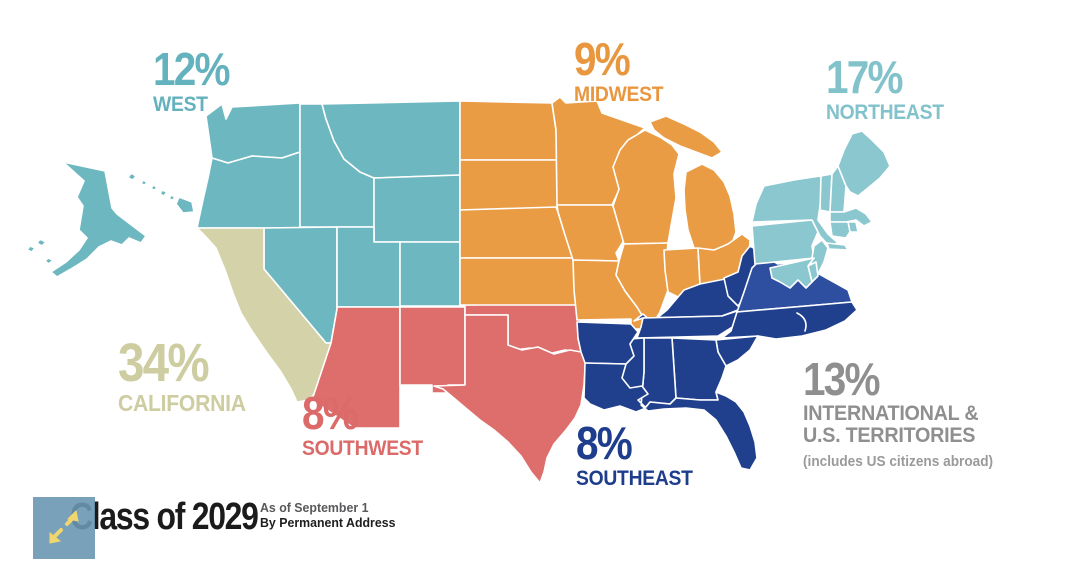 The width and height of the screenshot is (1080, 580). Describe the element at coordinates (616, 387) in the screenshot. I see `state-louisiana` at that location.